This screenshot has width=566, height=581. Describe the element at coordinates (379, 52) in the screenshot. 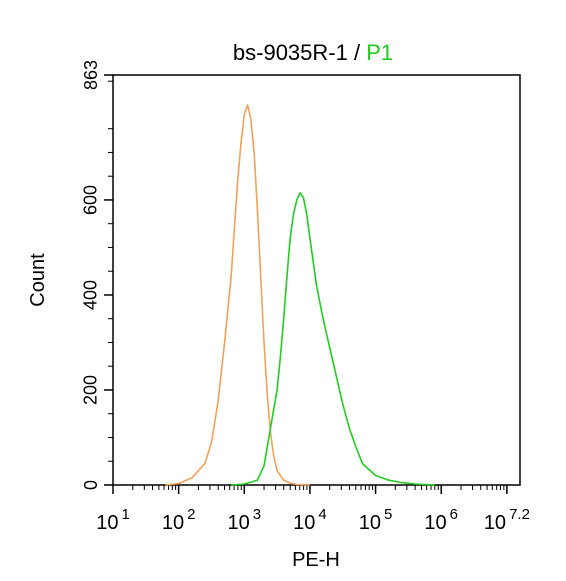

I see `chart-title-gate: P1` at that location.